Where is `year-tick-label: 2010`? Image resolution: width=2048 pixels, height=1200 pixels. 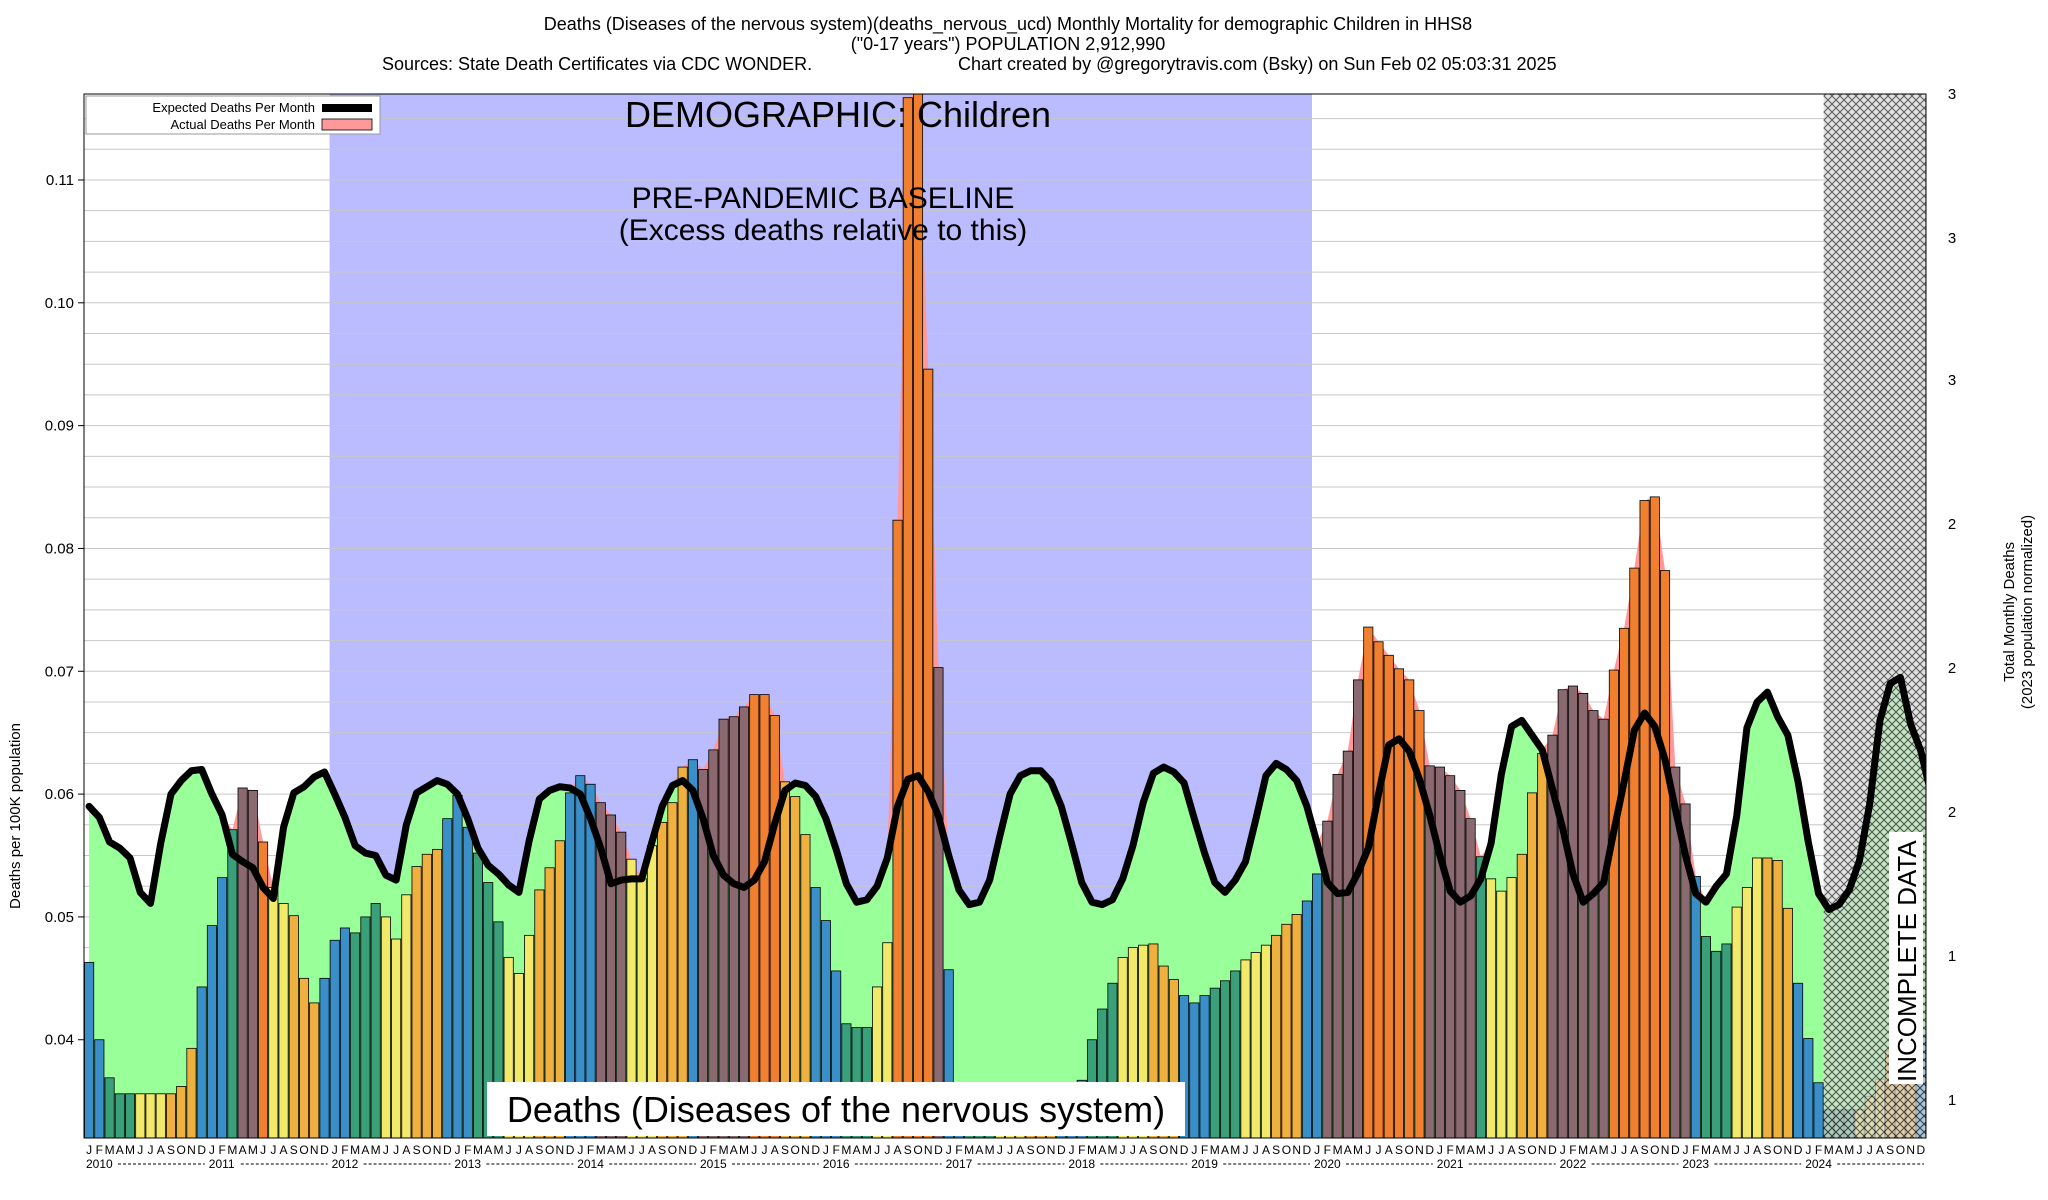
year-tick-label: 2010 is located at coordinates (99, 1164).